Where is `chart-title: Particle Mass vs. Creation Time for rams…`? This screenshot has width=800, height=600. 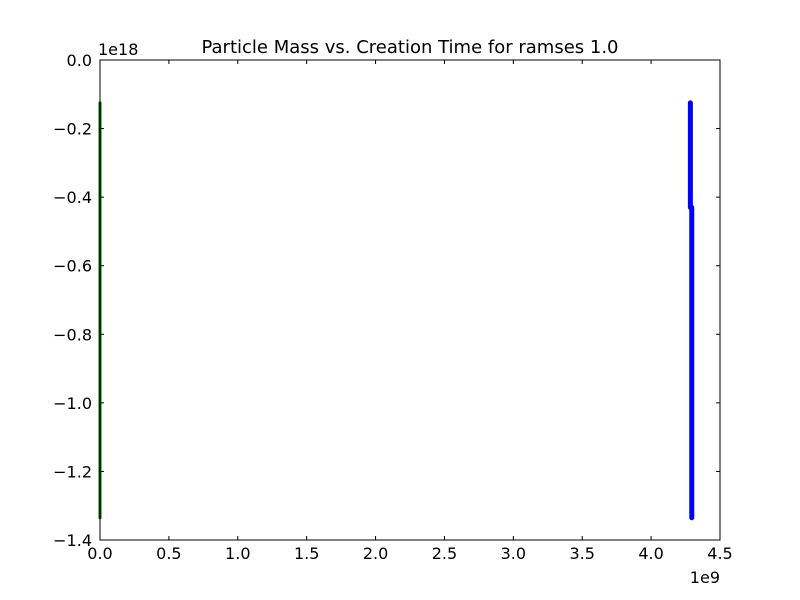 chart-title: Particle Mass vs. Creation Time for rams… is located at coordinates (409, 47).